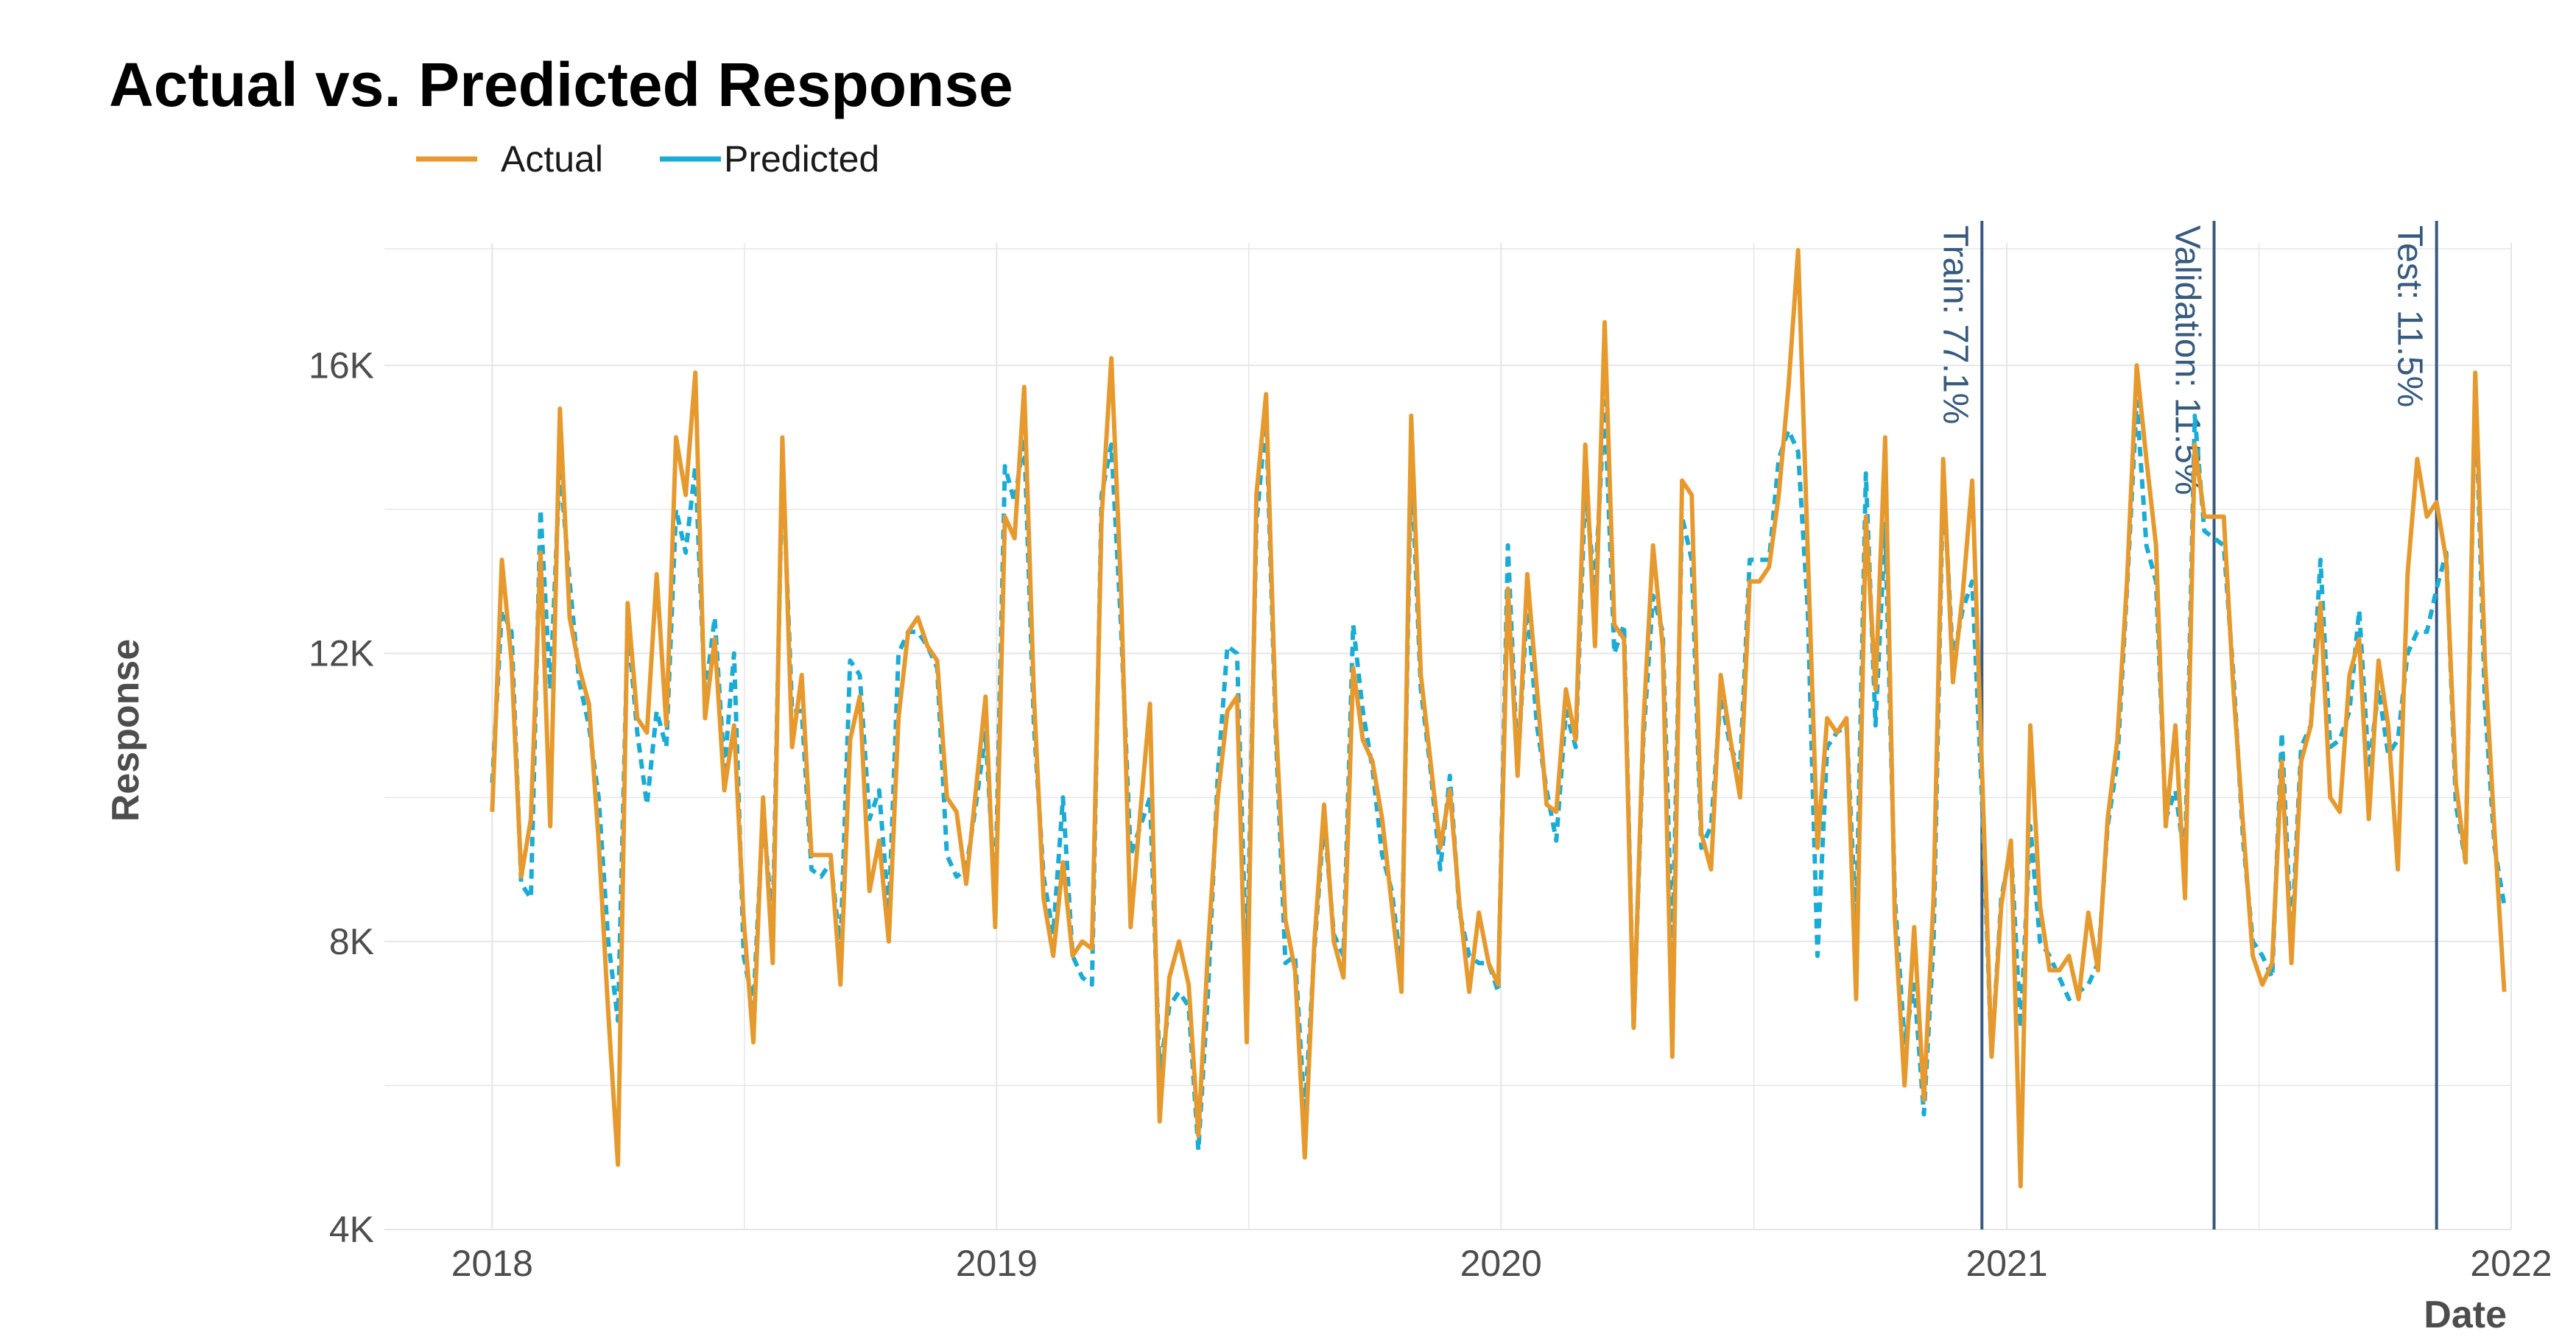  I want to click on x-tick-label: 2022, so click(2511, 1263).